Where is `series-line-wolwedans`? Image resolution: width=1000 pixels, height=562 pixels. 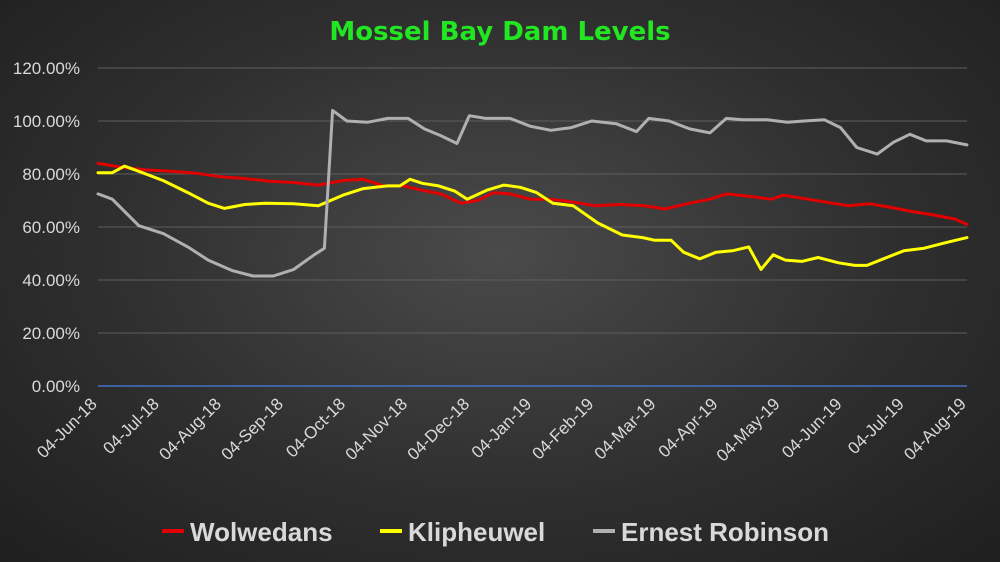
series-line-wolwedans is located at coordinates (532, 193).